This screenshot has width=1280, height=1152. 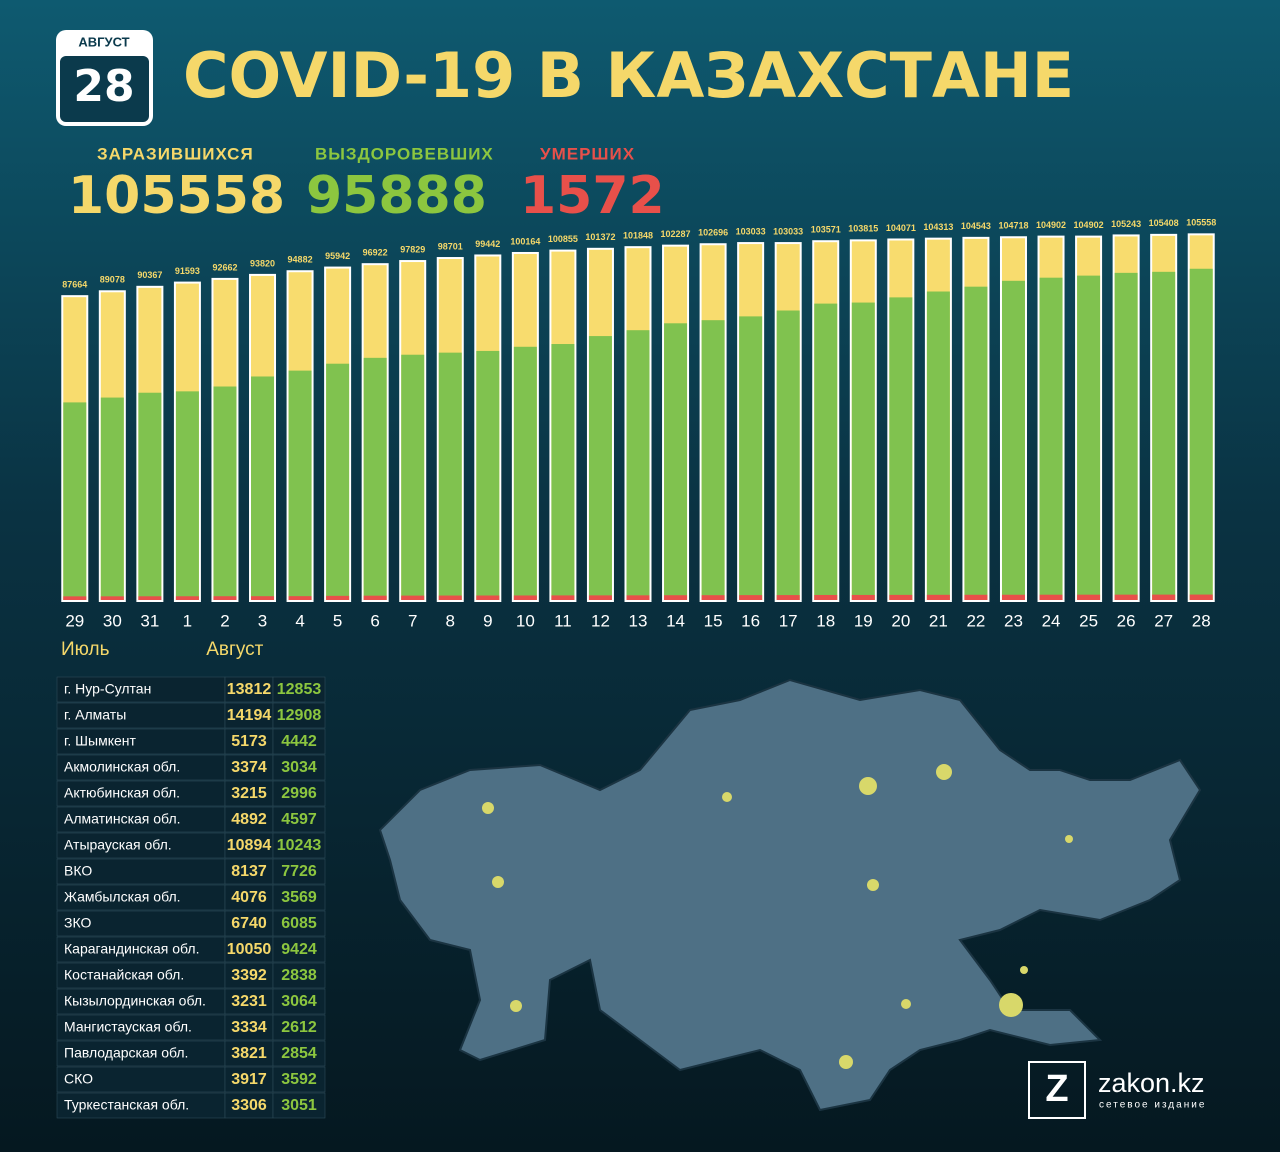 I want to click on infected-cell: 8137, so click(x=249, y=871).